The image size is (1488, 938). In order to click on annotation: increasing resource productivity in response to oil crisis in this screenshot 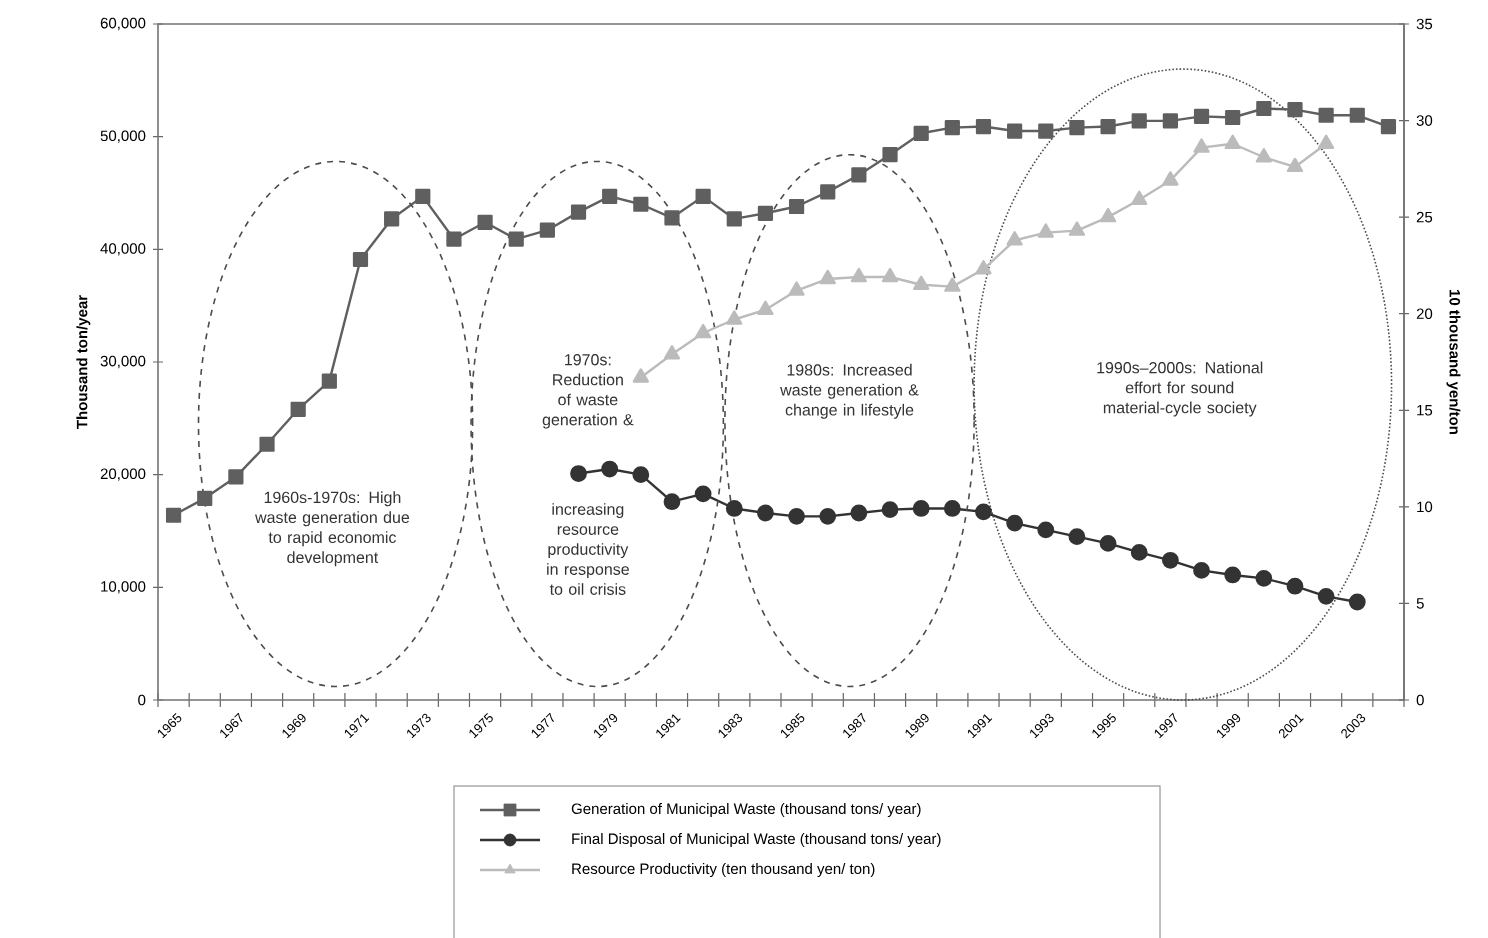, I will do `click(588, 549)`.